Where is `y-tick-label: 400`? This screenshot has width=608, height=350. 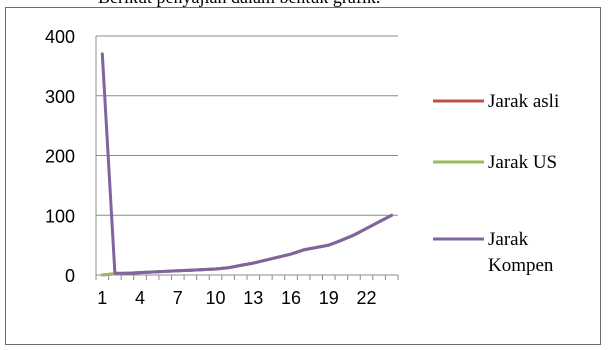 y-tick-label: 400 is located at coordinates (60, 37).